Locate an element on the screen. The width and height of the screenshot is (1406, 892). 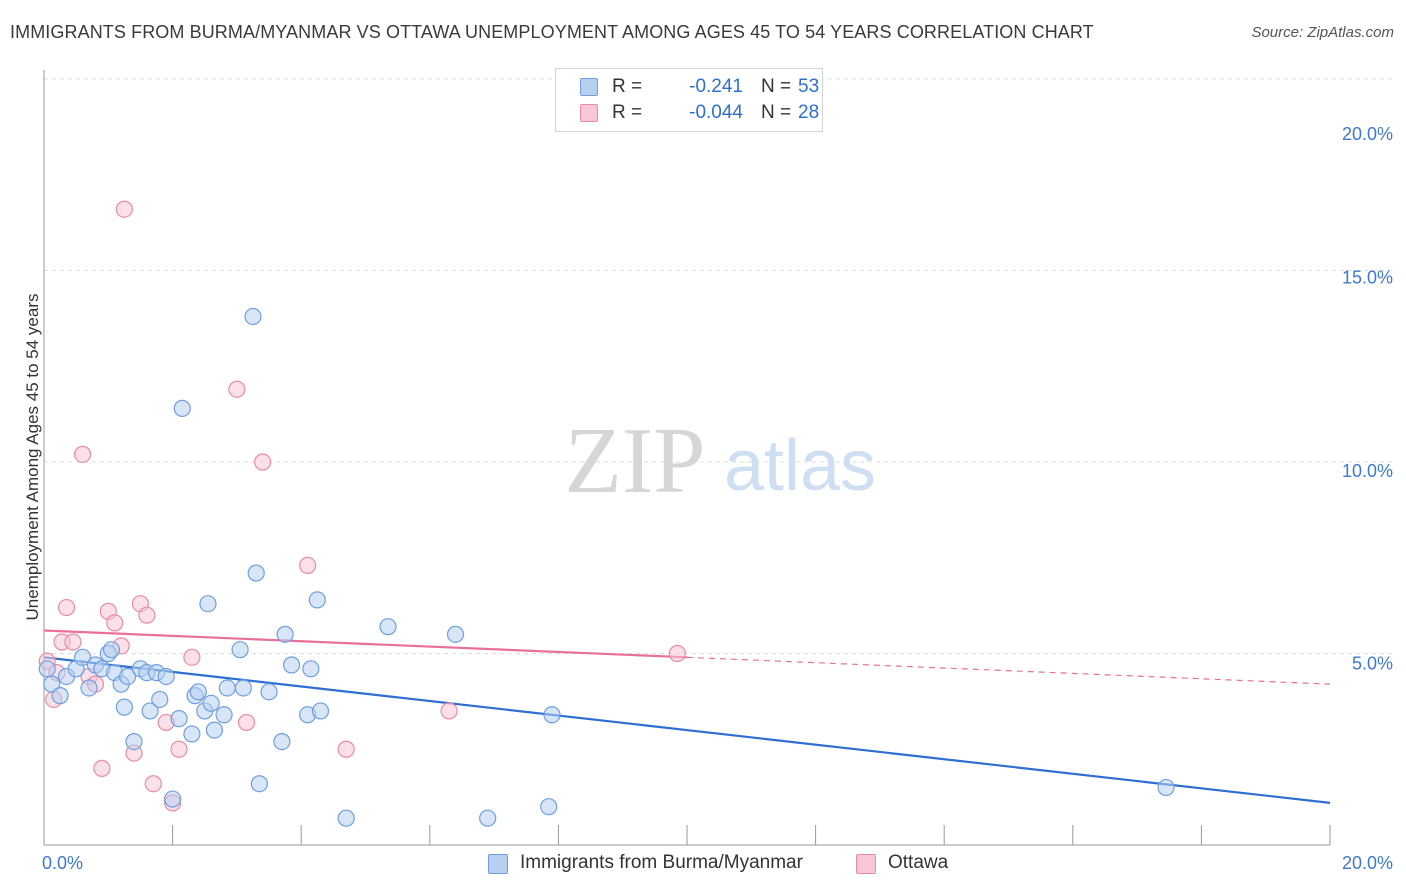
x-tick-labels: 0.0% 20.0% is located at coordinates (717, 863).